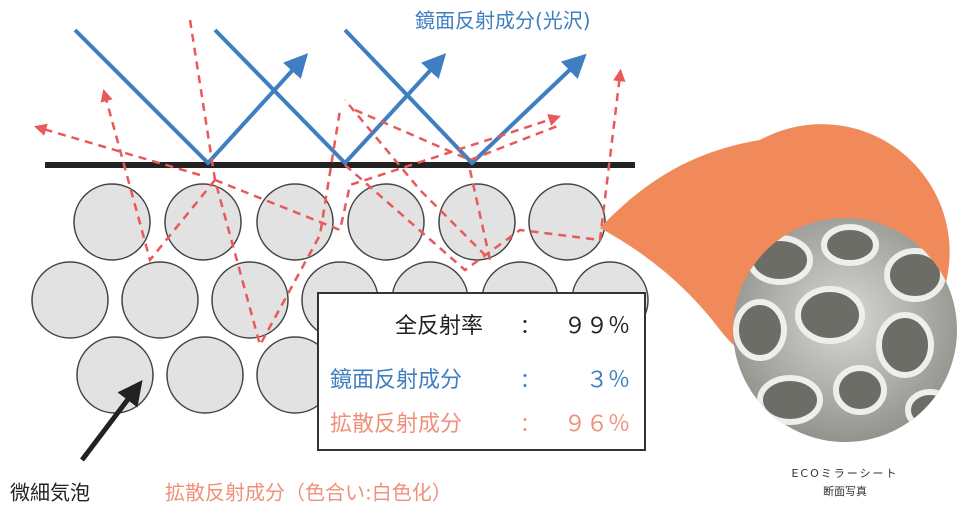  Describe the element at coordinates (844, 473) in the screenshot. I see `photo-caption: ECOミラーシート` at that location.